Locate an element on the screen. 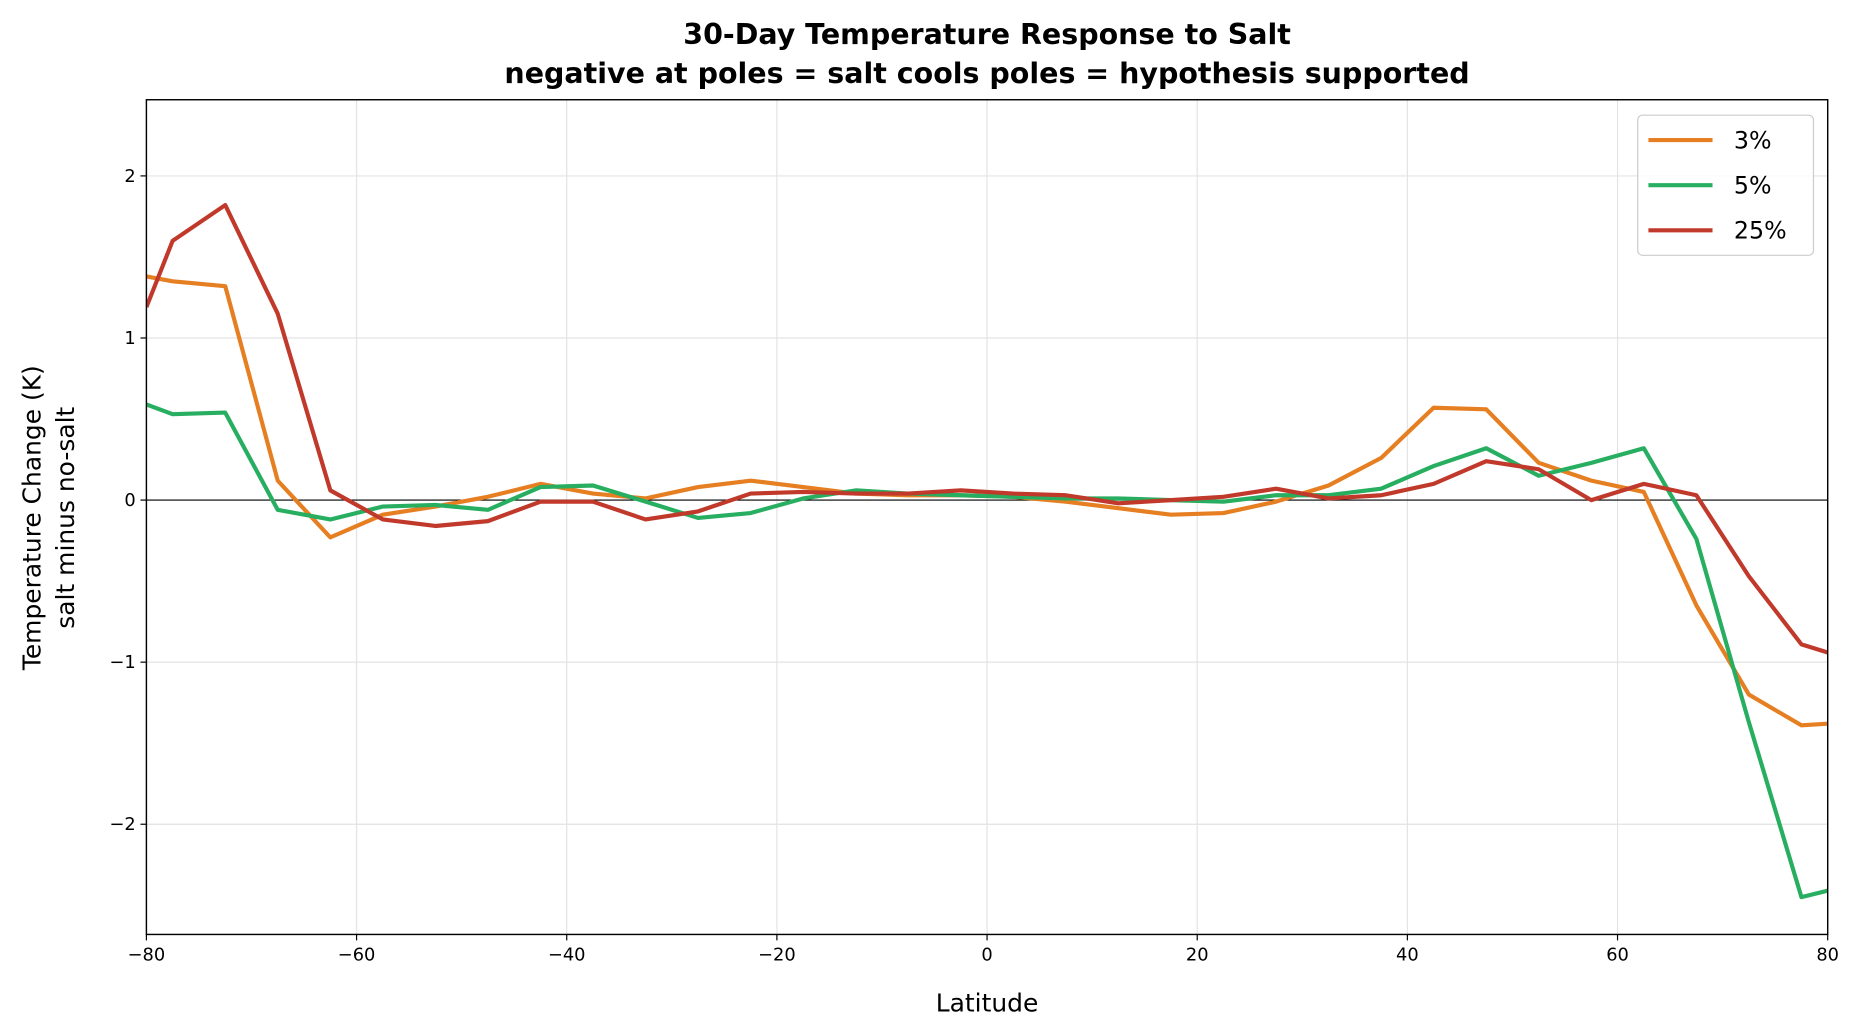 This screenshot has height=1033, width=1853. x-tick-label: −20 is located at coordinates (777, 955).